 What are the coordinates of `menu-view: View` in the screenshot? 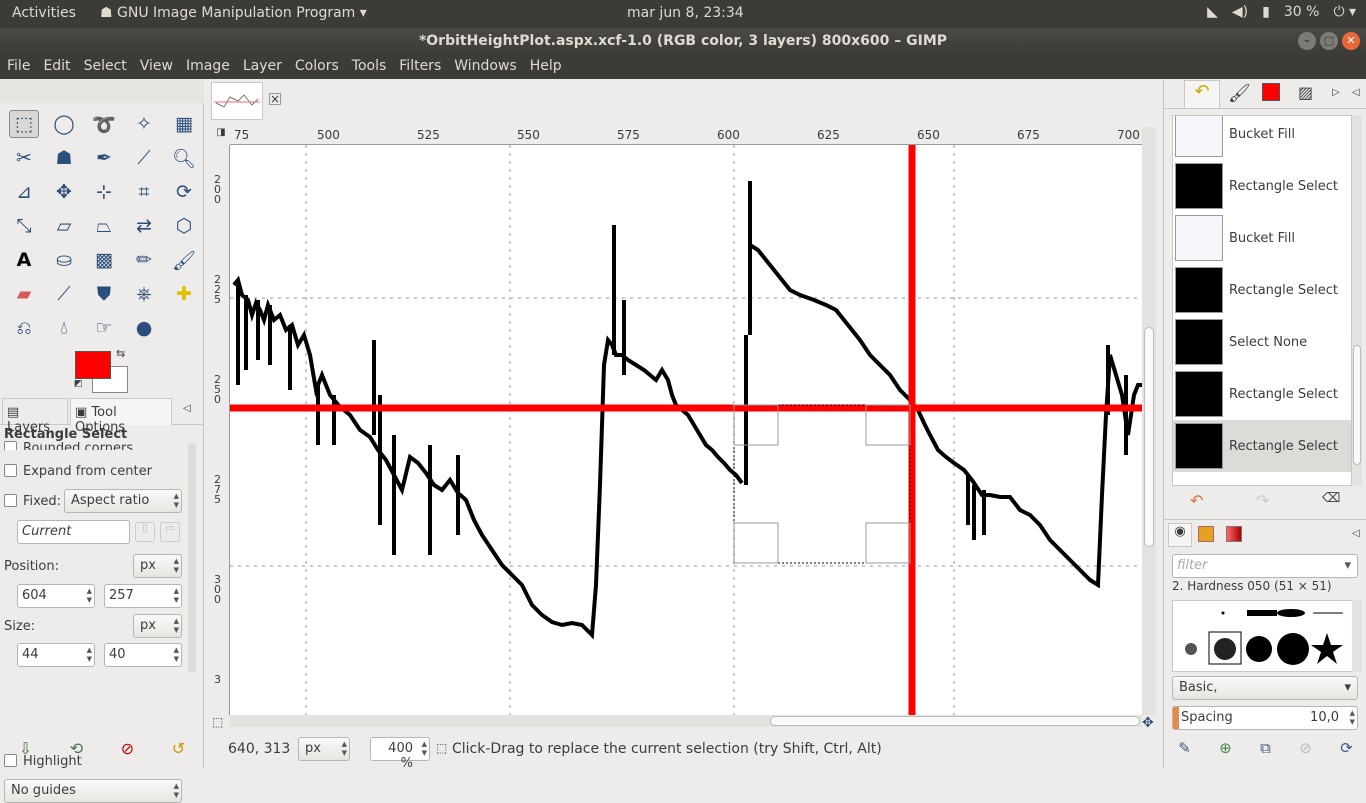 It's located at (156, 66).